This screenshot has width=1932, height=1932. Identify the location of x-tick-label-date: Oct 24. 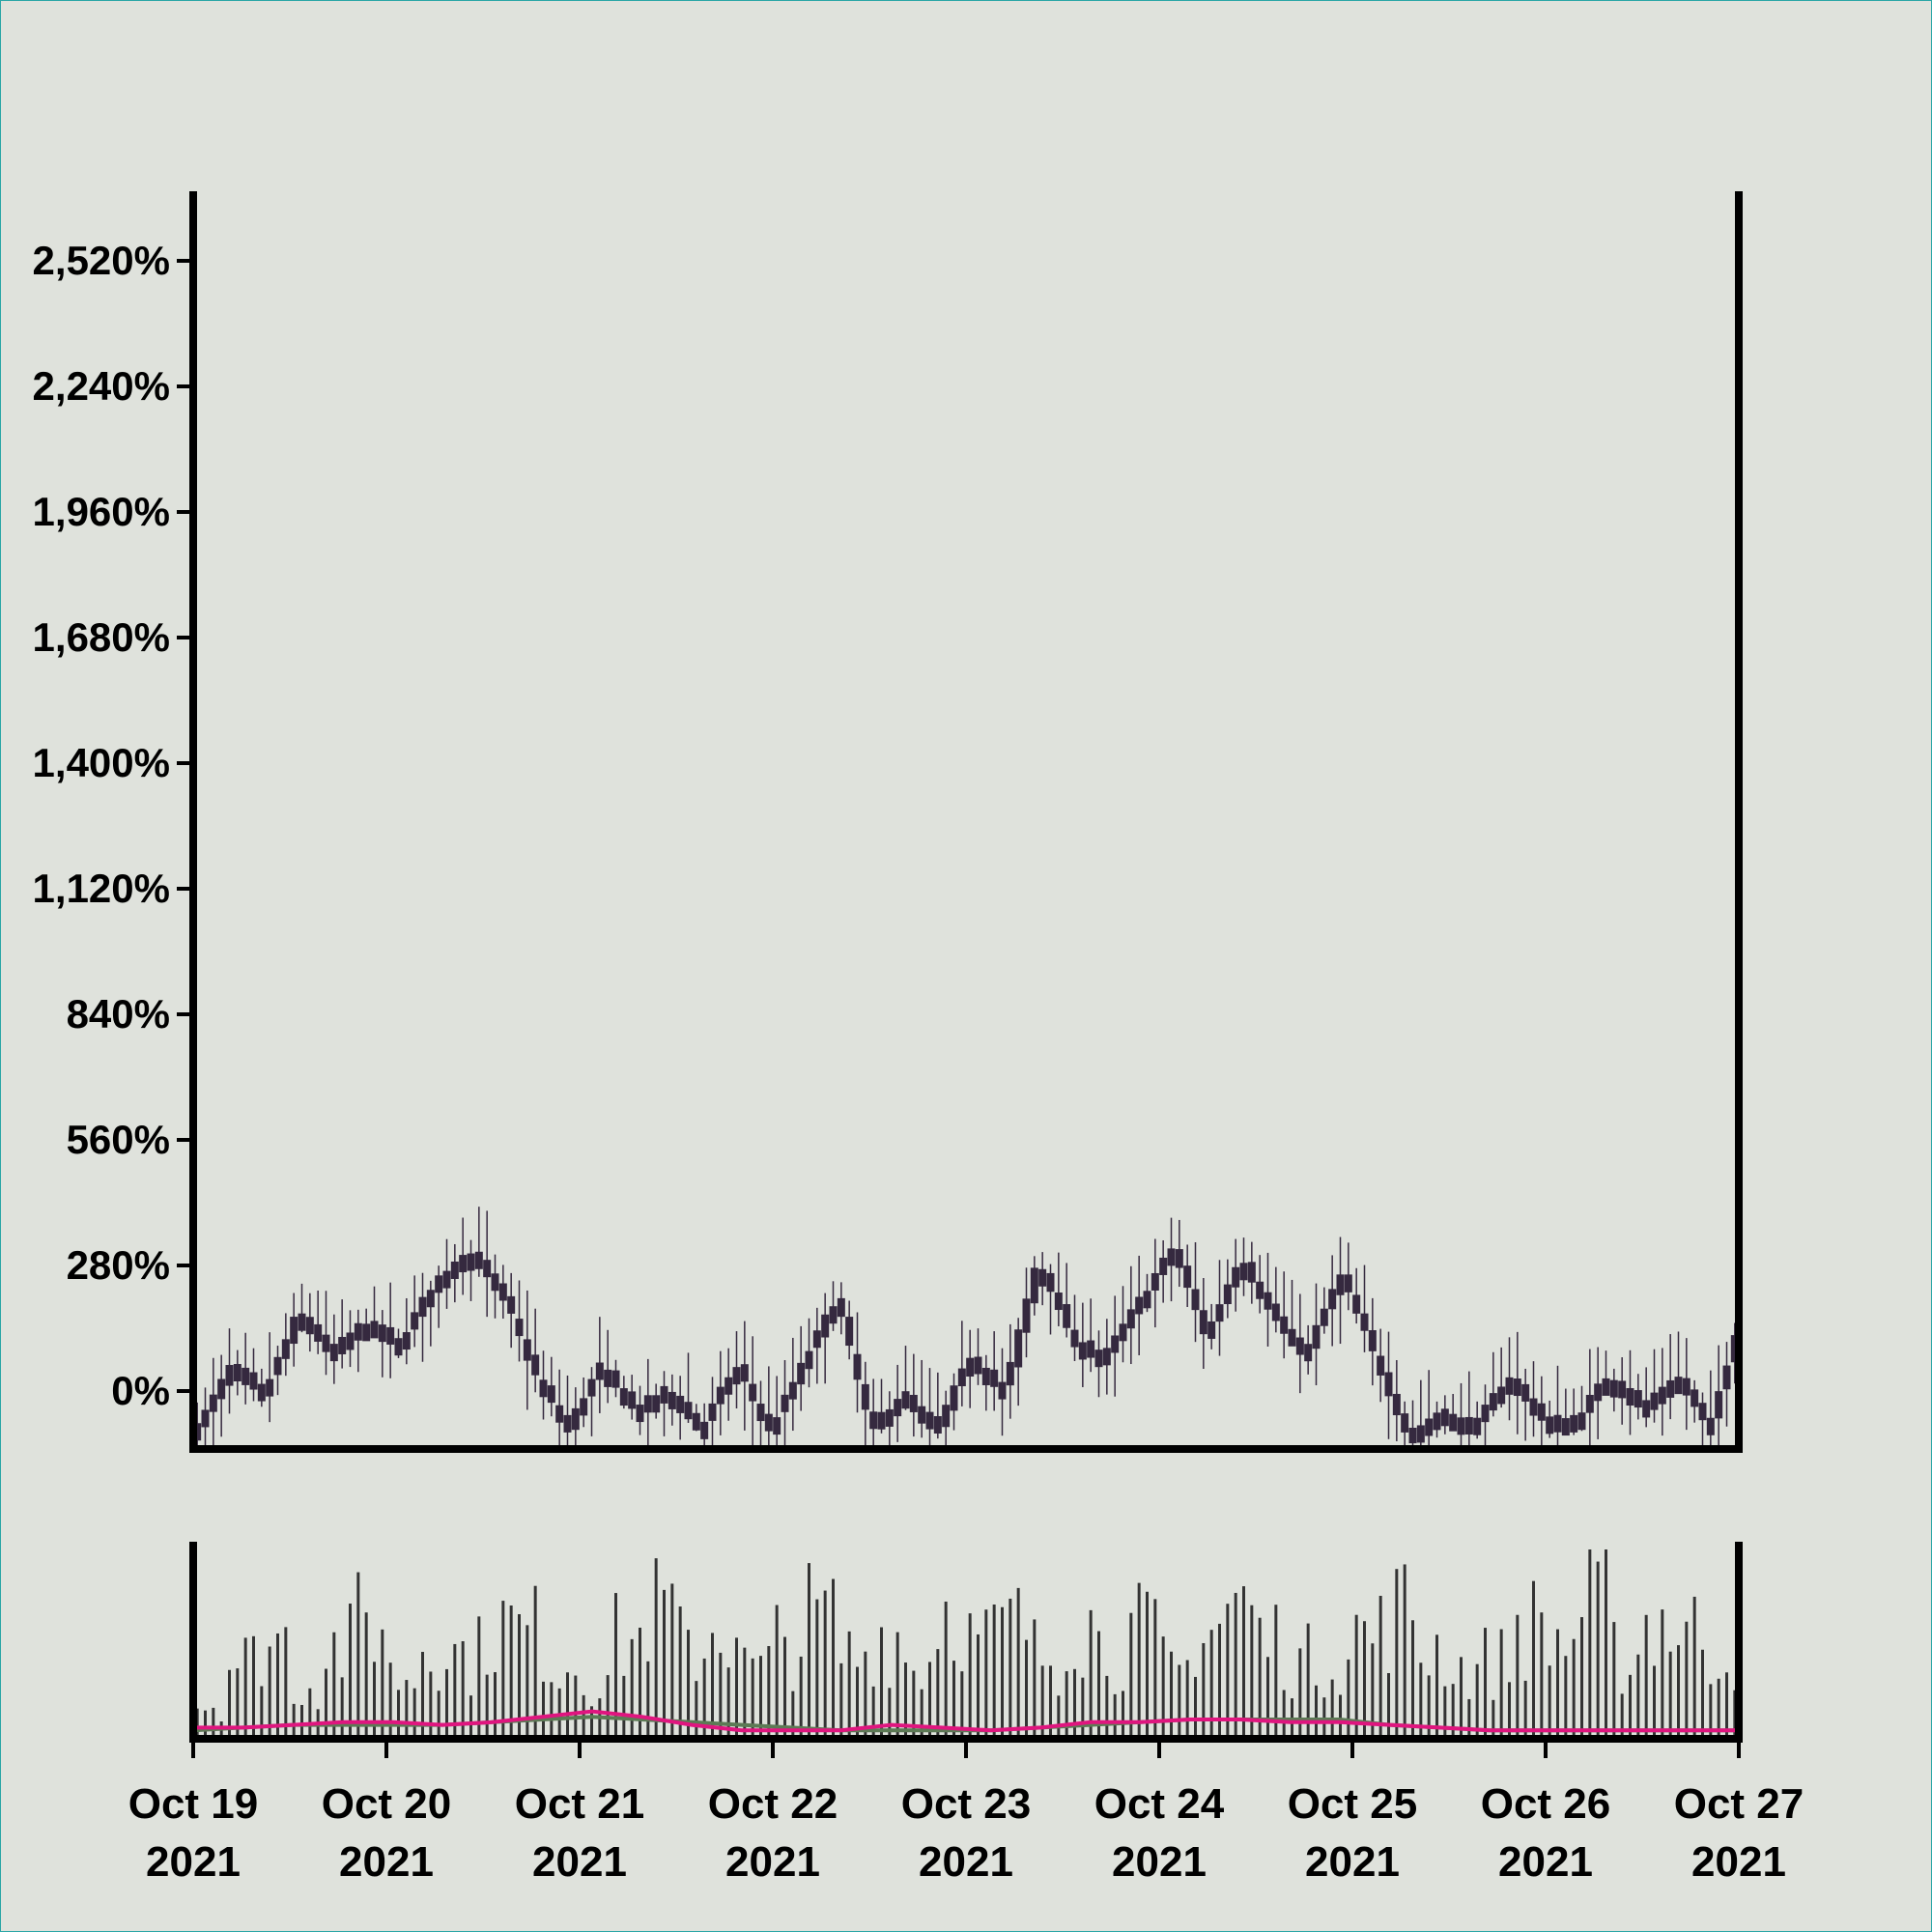
(1159, 1804).